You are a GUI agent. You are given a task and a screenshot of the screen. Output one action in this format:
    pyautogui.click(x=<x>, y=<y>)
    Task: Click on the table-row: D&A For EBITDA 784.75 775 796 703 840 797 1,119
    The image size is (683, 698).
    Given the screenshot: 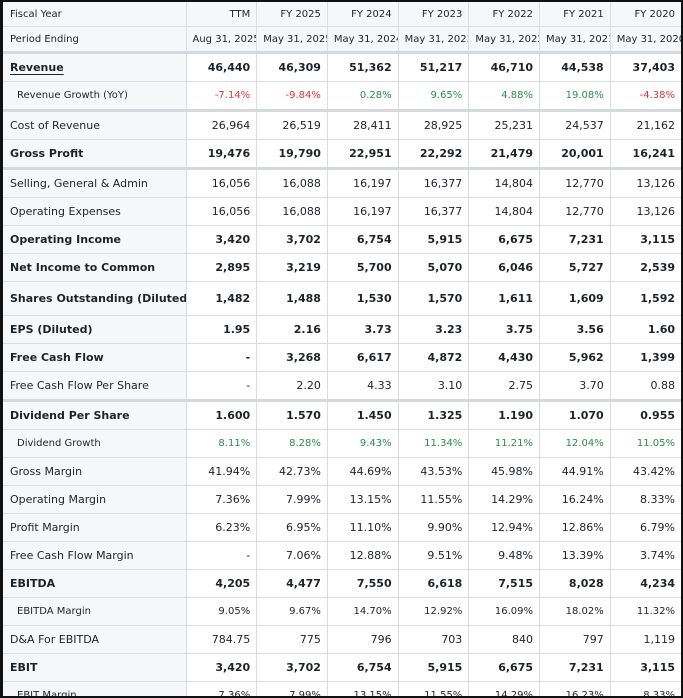 What is the action you would take?
    pyautogui.click(x=342, y=639)
    